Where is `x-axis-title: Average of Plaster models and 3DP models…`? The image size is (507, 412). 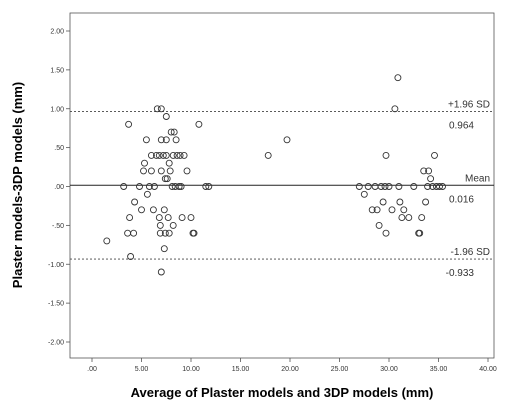 x-axis-title: Average of Plaster models and 3DP models… is located at coordinates (282, 392).